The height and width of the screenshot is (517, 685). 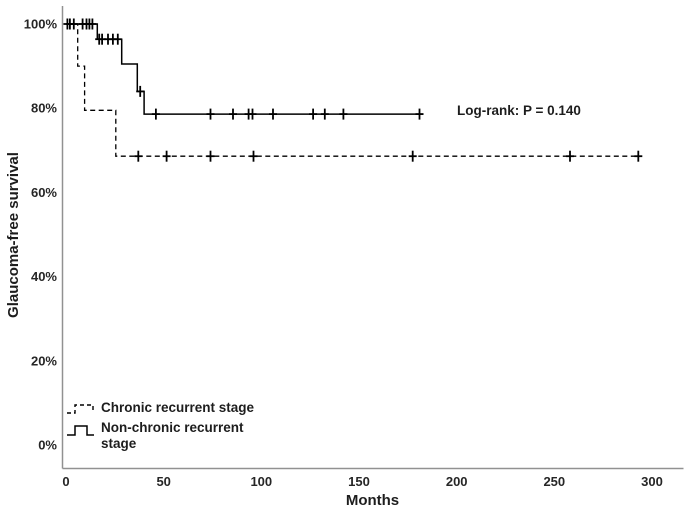 I want to click on y-axis-title: Glaucoma-free survival, so click(x=13, y=235).